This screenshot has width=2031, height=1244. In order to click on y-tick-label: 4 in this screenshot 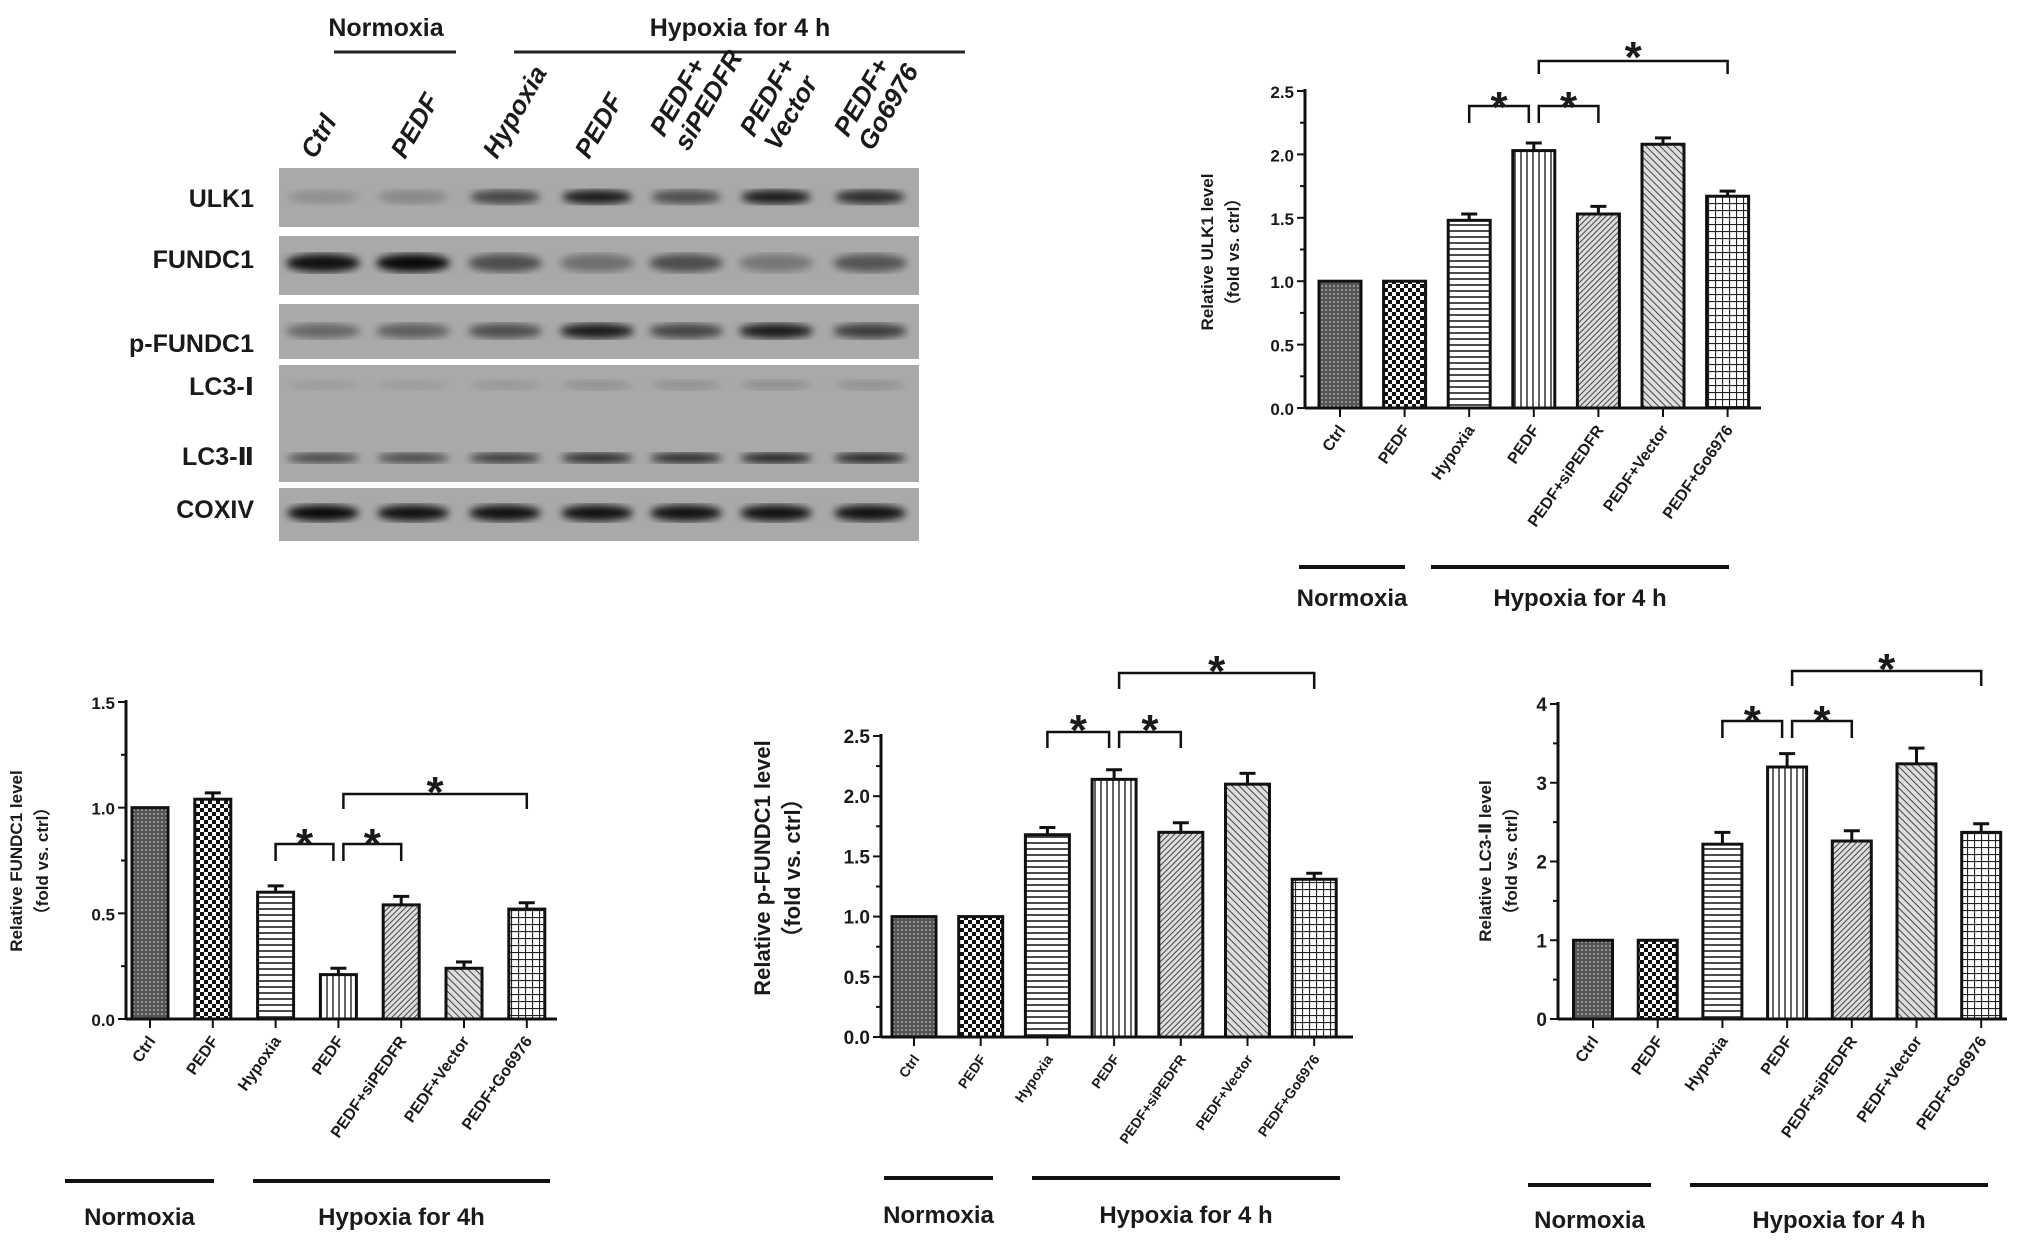, I will do `click(1541, 705)`.